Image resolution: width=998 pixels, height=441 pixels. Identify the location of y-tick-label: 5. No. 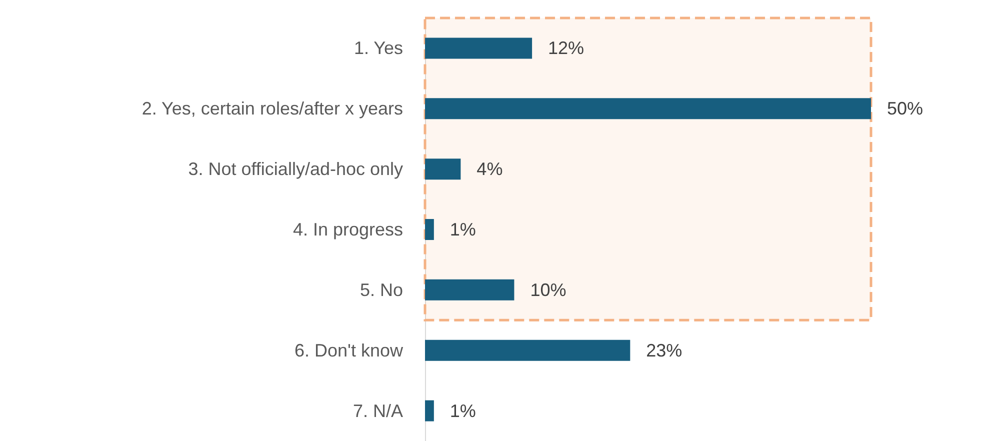
(381, 290).